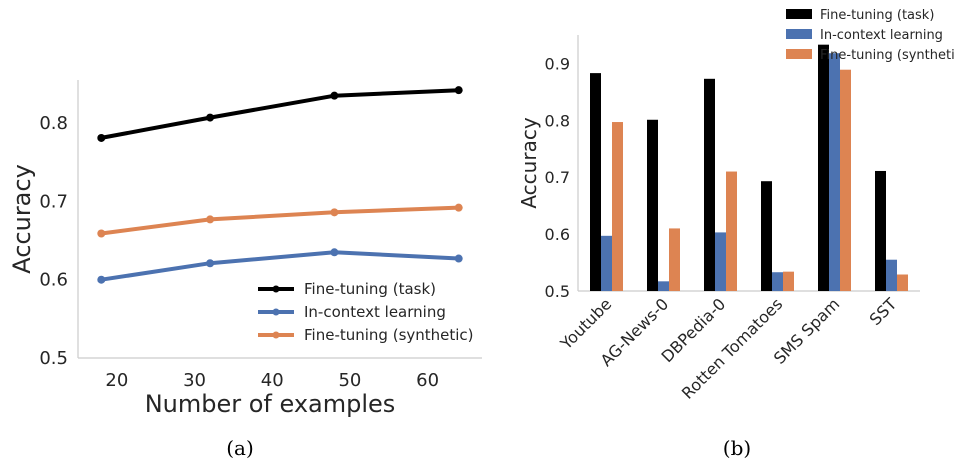 The image size is (954, 461). I want to click on panel-a-x-tick-label: 40, so click(272, 380).